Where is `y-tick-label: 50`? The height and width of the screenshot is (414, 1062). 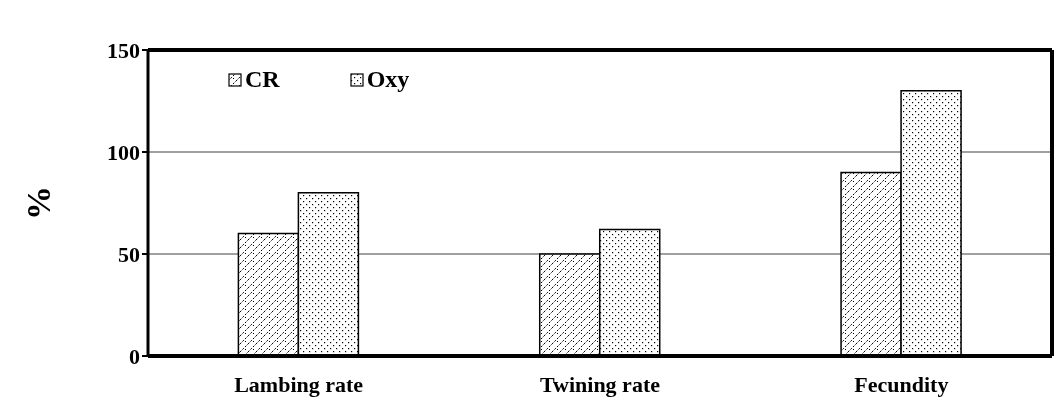 y-tick-label: 50 is located at coordinates (129, 254).